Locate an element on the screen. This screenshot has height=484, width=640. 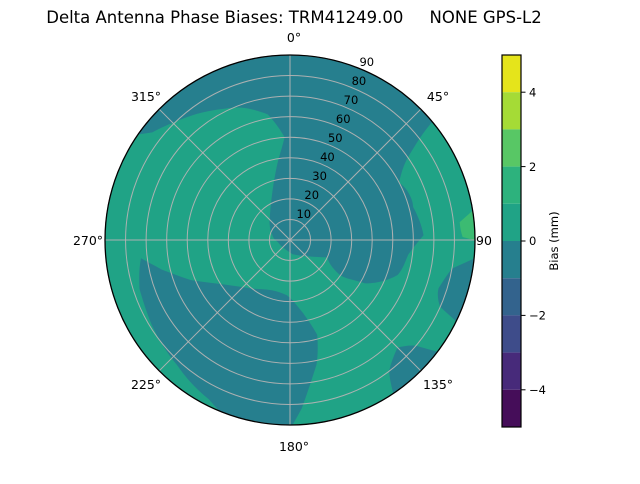
radial-labels: 10 20 30 40 50 60 70 80 90 is located at coordinates (335, 138).